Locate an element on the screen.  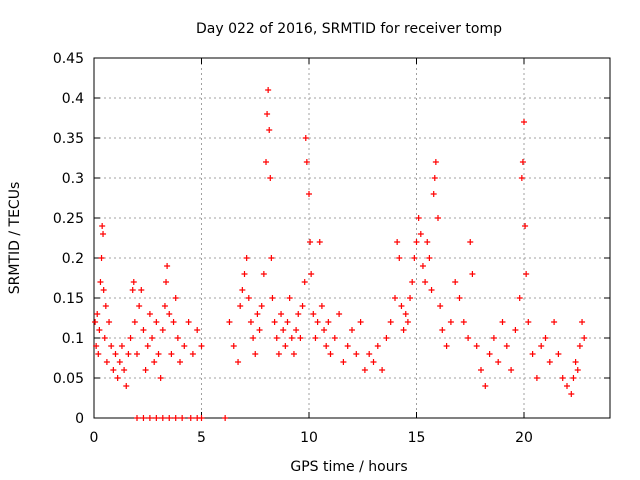
y-tick-label: 0.35 is located at coordinates (68, 139).